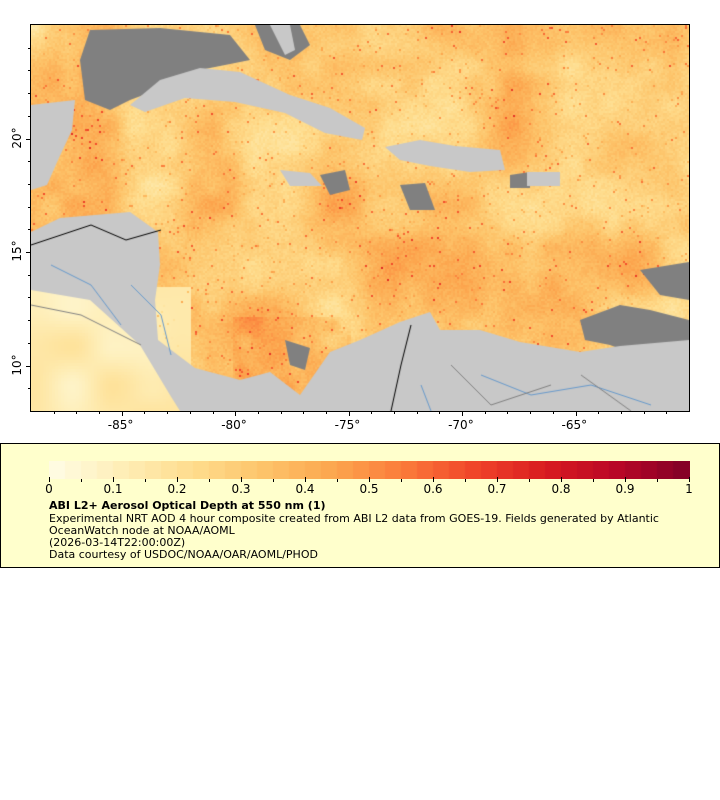  What do you see at coordinates (113, 489) in the screenshot?
I see `colorbar-tick-label: 0.1` at bounding box center [113, 489].